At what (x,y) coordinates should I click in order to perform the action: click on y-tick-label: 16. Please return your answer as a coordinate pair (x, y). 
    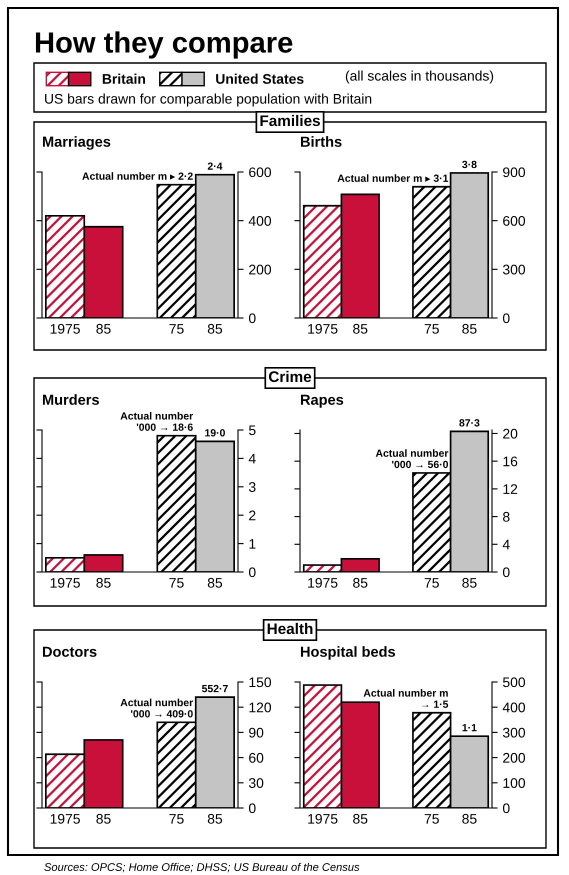
    Looking at the image, I should click on (510, 461).